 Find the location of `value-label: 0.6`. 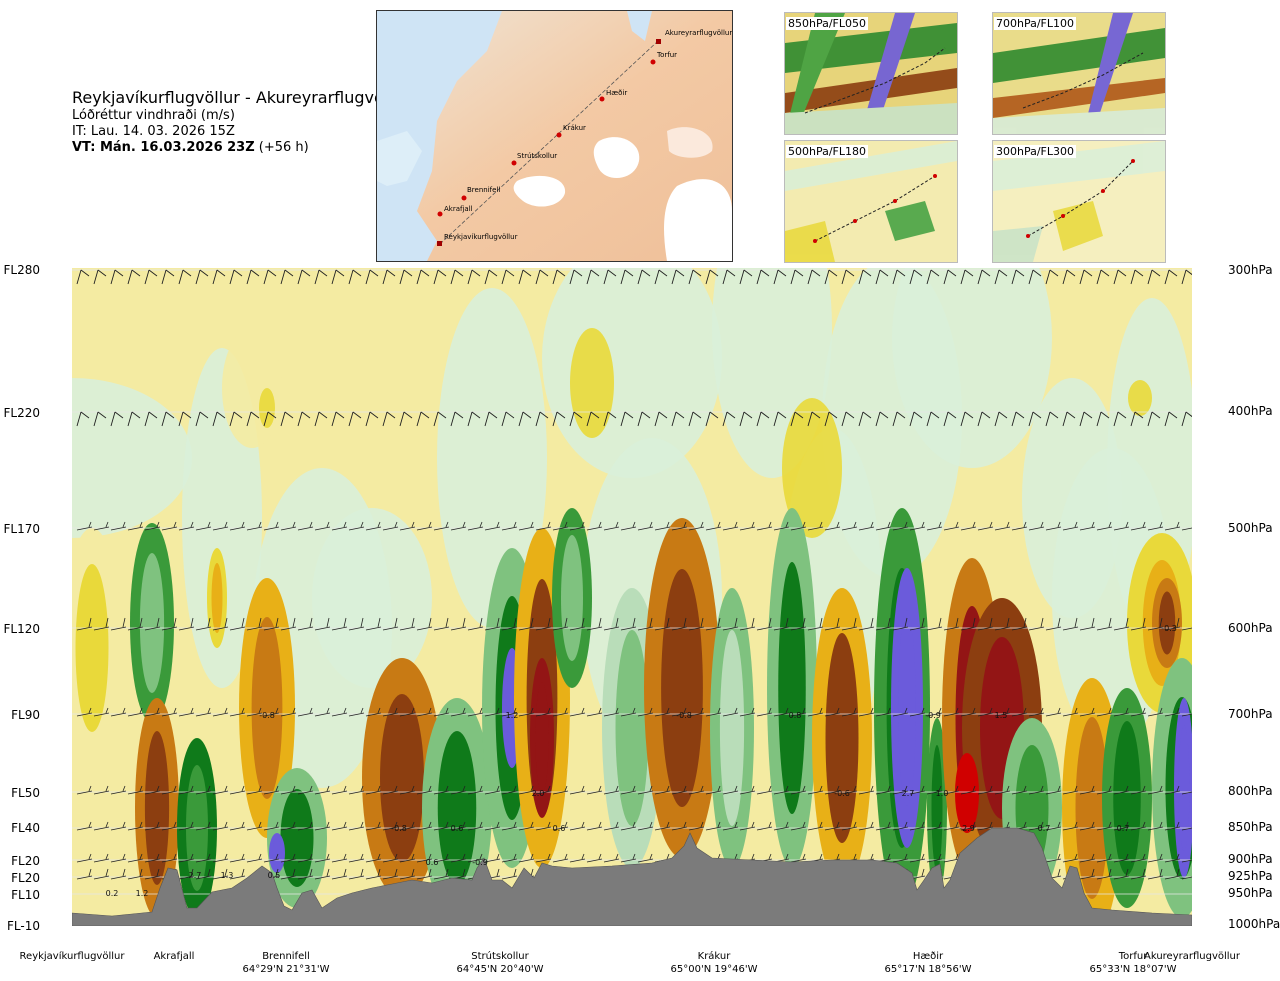

value-label: 0.6 is located at coordinates (457, 828).